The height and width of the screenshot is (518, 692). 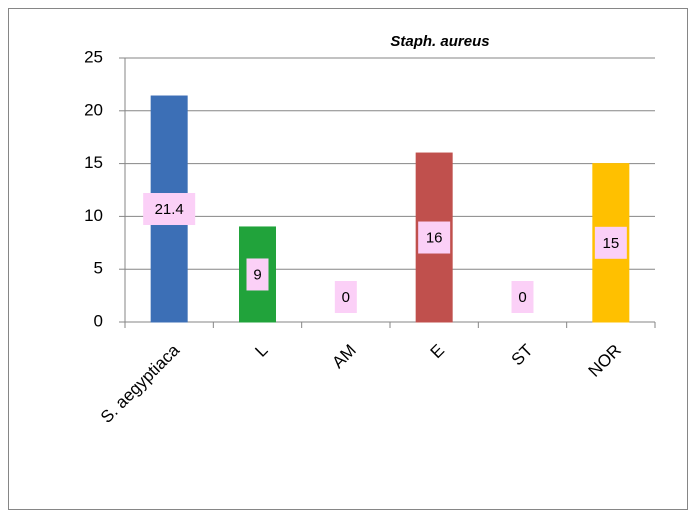 I want to click on data-label: 16, so click(x=434, y=237).